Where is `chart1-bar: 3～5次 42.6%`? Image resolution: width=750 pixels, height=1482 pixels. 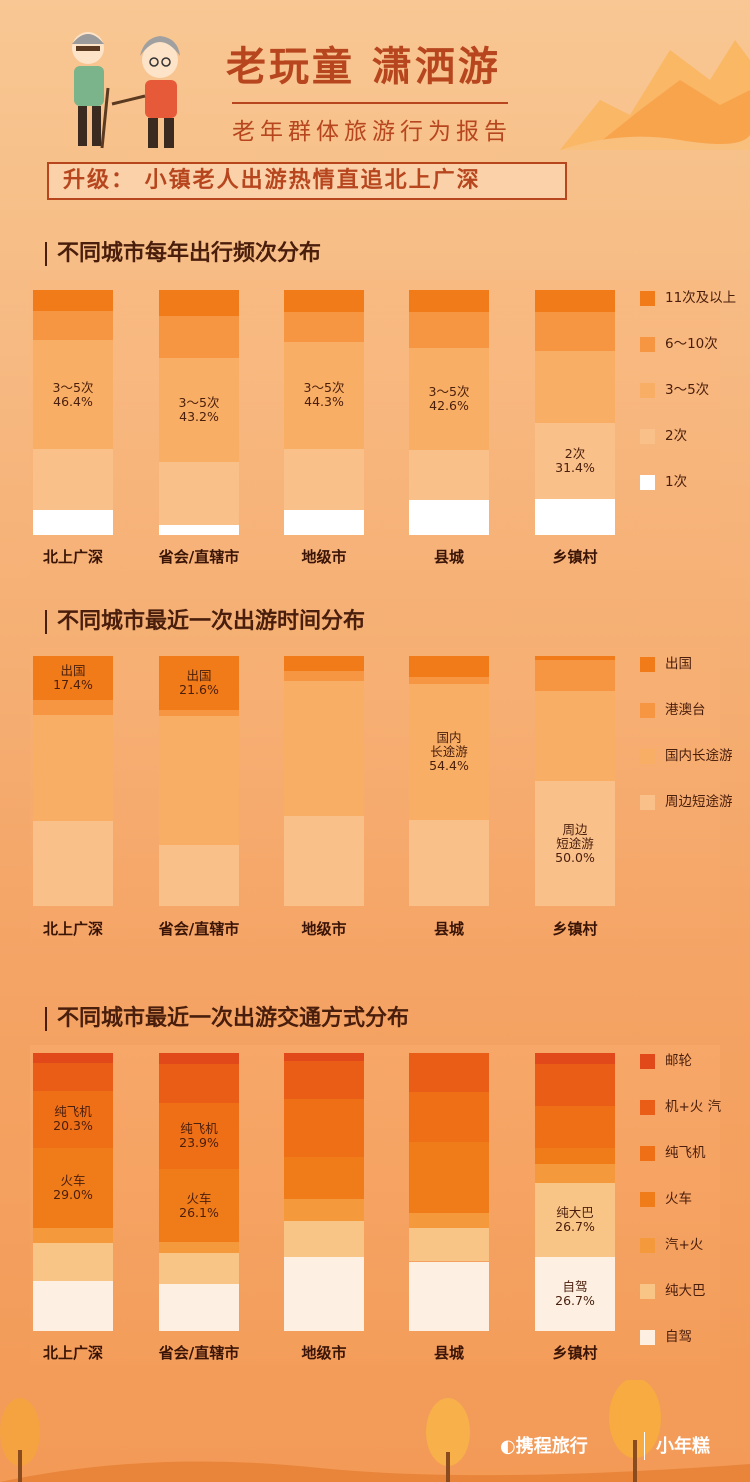 chart1-bar: 3～5次 42.6% is located at coordinates (449, 412).